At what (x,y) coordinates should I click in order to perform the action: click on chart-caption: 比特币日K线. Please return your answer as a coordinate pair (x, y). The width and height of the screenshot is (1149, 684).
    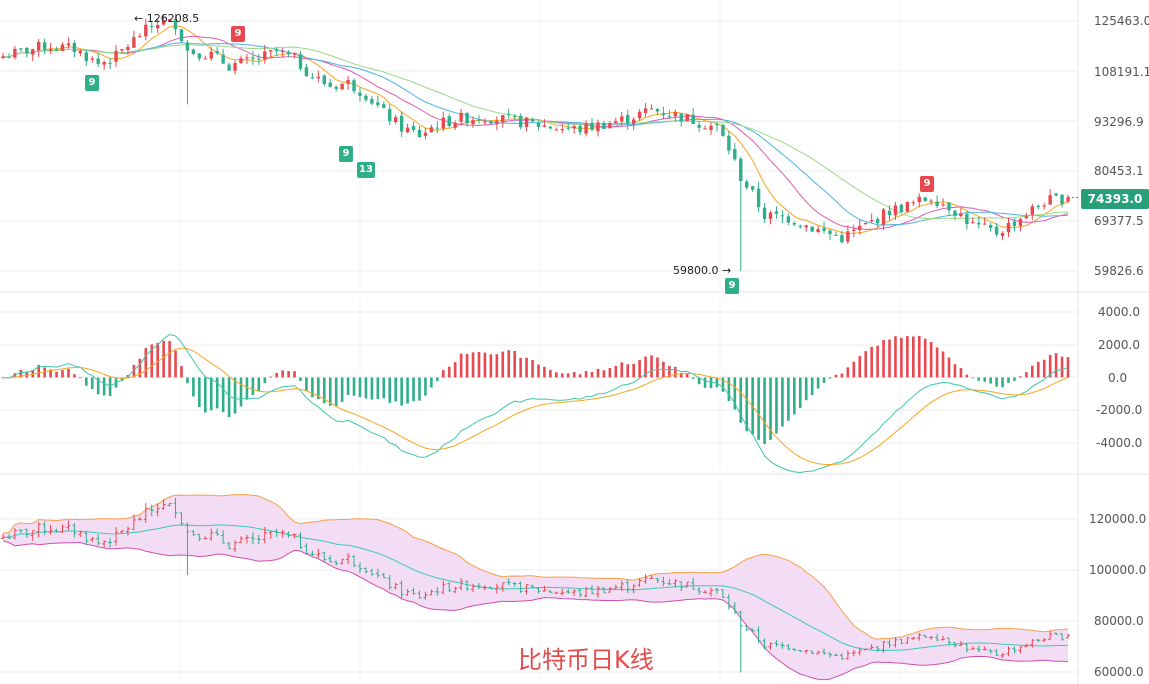
    Looking at the image, I should click on (586, 660).